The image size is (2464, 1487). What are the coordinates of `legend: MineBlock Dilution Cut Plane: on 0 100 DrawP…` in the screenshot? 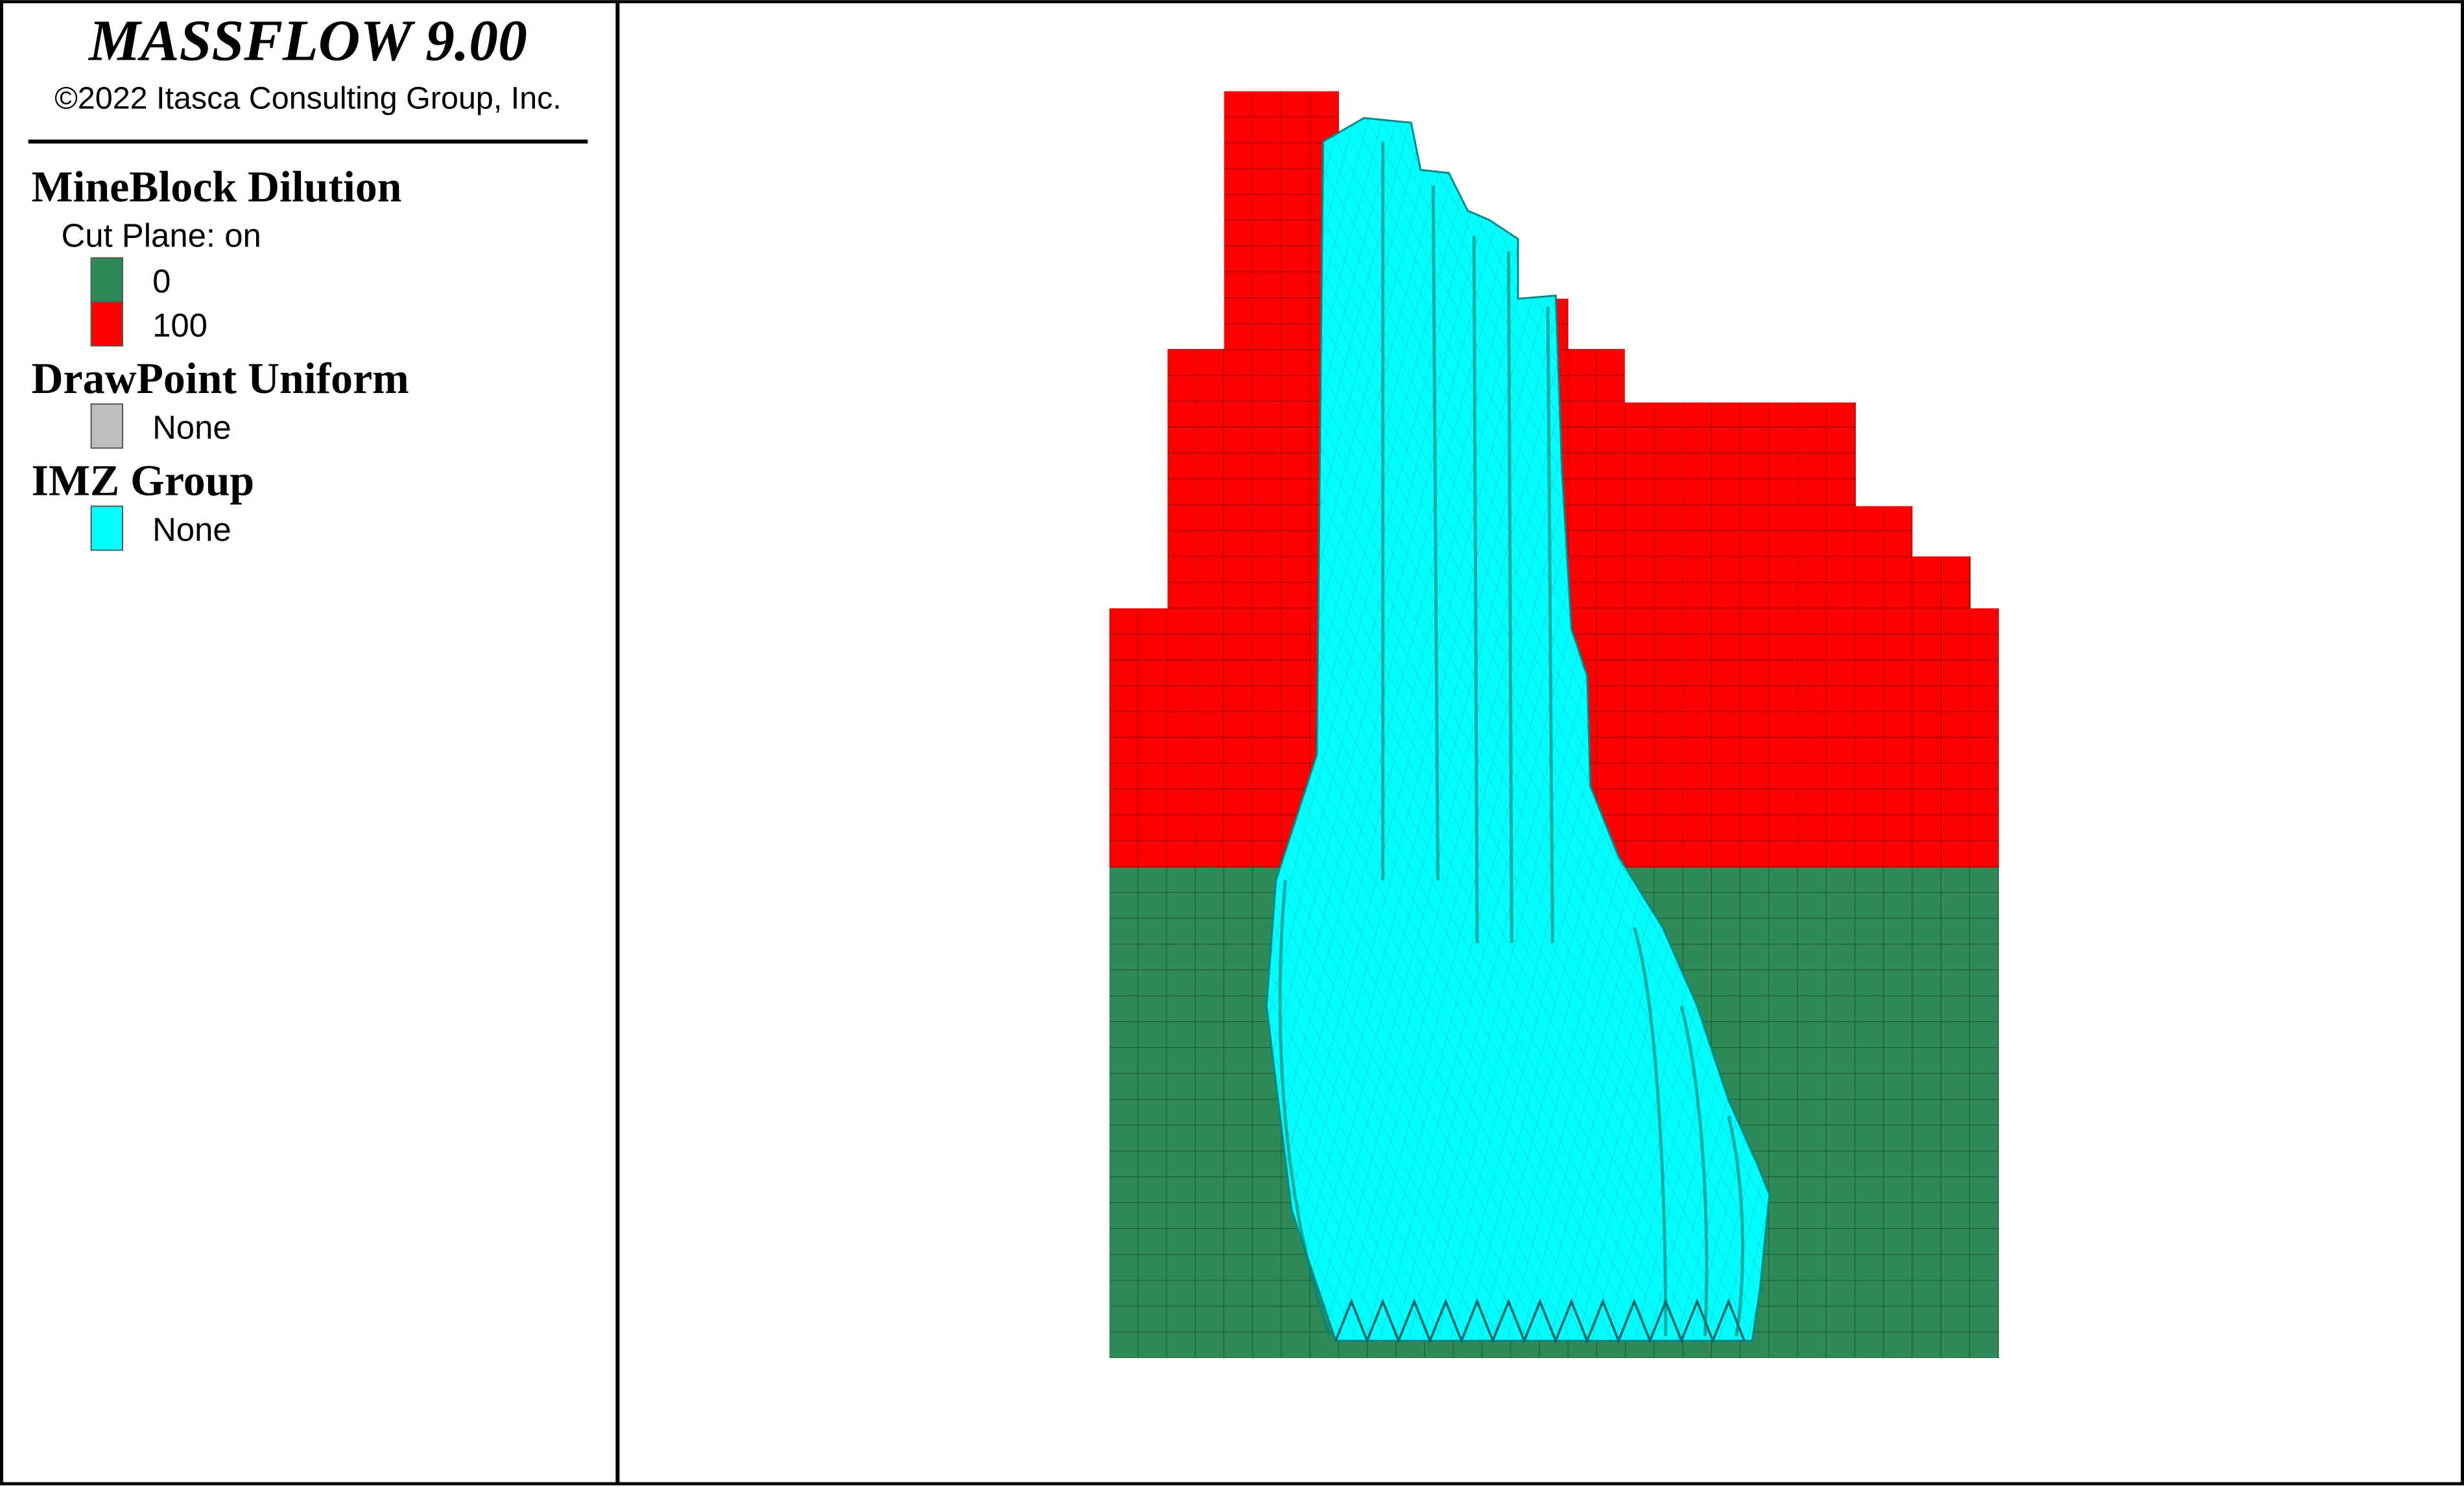 It's located at (220, 356).